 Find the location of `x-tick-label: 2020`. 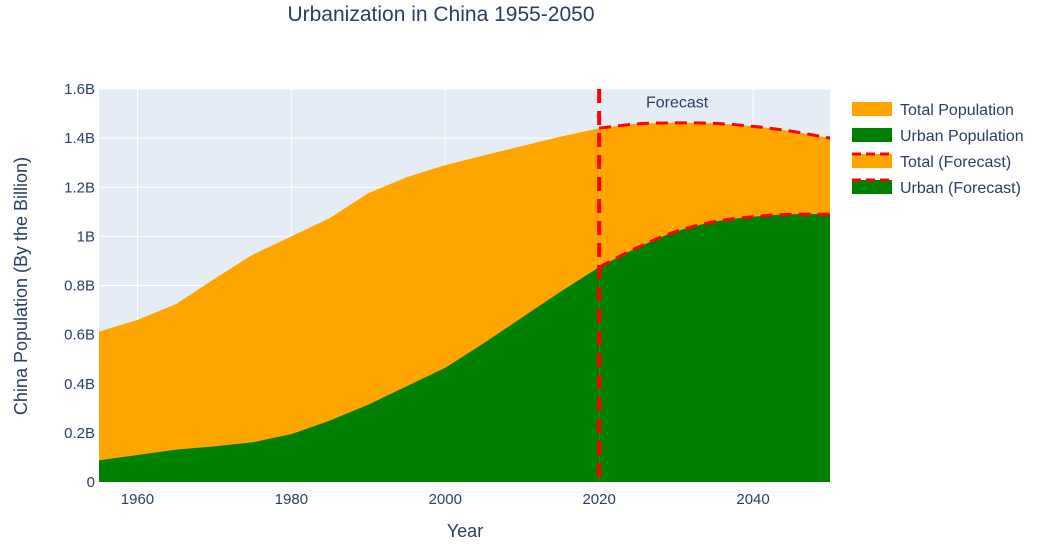

x-tick-label: 2020 is located at coordinates (598, 499).